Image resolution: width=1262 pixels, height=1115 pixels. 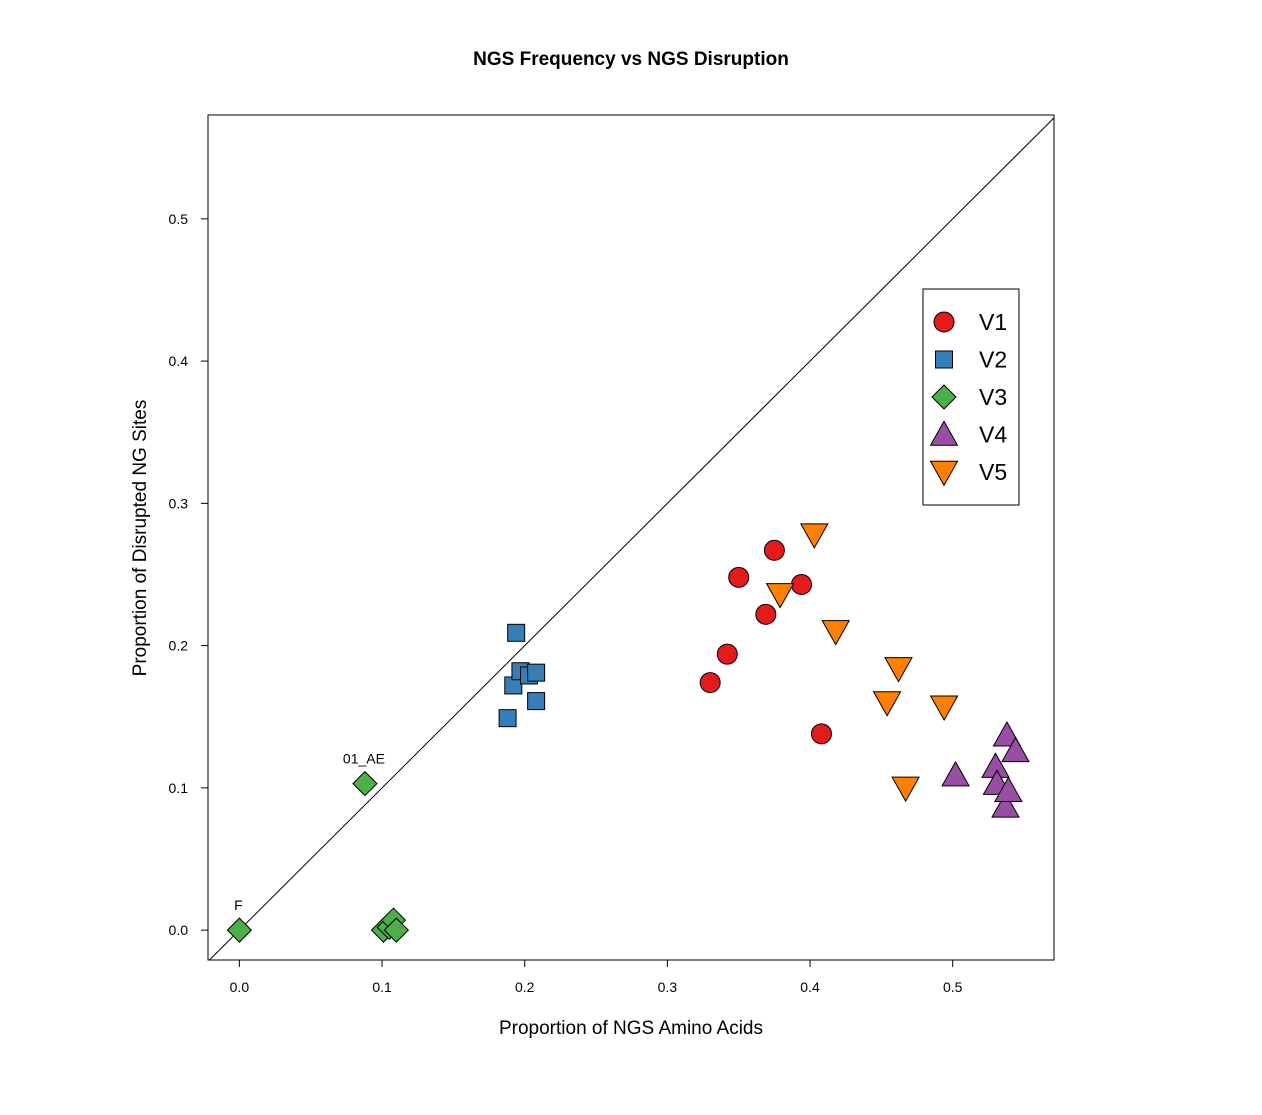 I want to click on legend: V1 V2 V3 V4 V5, so click(x=971, y=397).